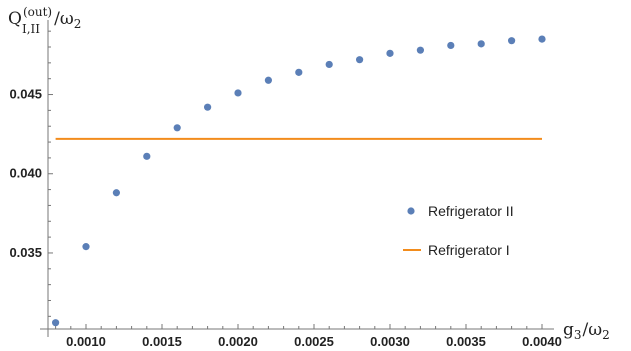  Describe the element at coordinates (469, 250) in the screenshot. I see `legend-label-refrigerator-i: Refrigerator I` at that location.